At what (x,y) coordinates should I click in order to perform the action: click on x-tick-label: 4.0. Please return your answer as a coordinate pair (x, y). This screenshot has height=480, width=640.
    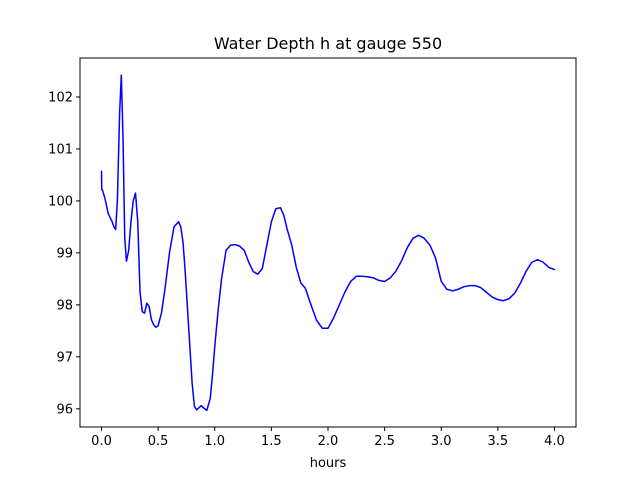
    Looking at the image, I should click on (554, 441).